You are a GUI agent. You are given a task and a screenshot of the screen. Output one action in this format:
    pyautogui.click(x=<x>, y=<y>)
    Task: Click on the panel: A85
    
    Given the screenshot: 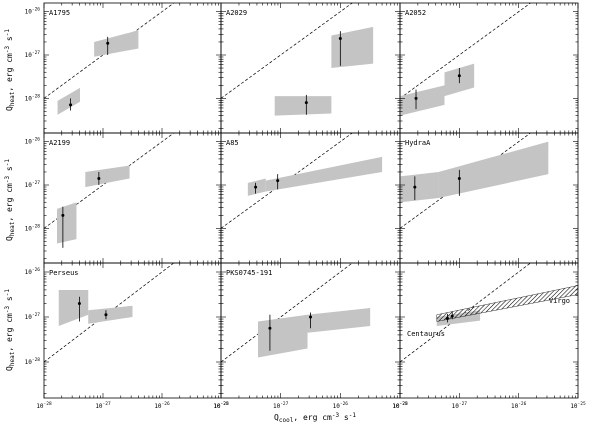 What is the action you would take?
    pyautogui.click(x=310, y=198)
    